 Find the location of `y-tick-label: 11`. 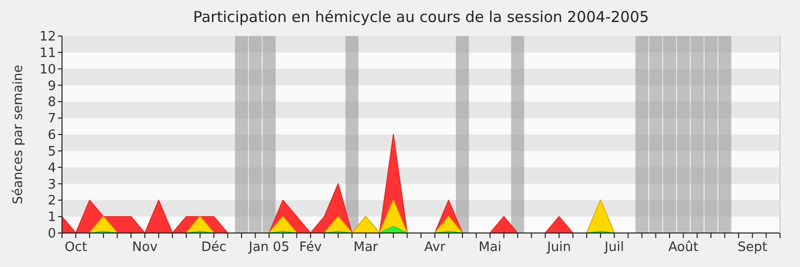

y-tick-label: 11 is located at coordinates (47, 53).